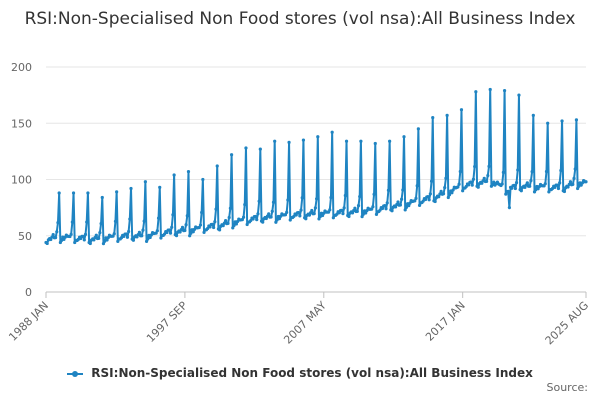 This screenshot has width=600, height=404. Describe the element at coordinates (567, 387) in the screenshot. I see `source-label: Source:` at that location.